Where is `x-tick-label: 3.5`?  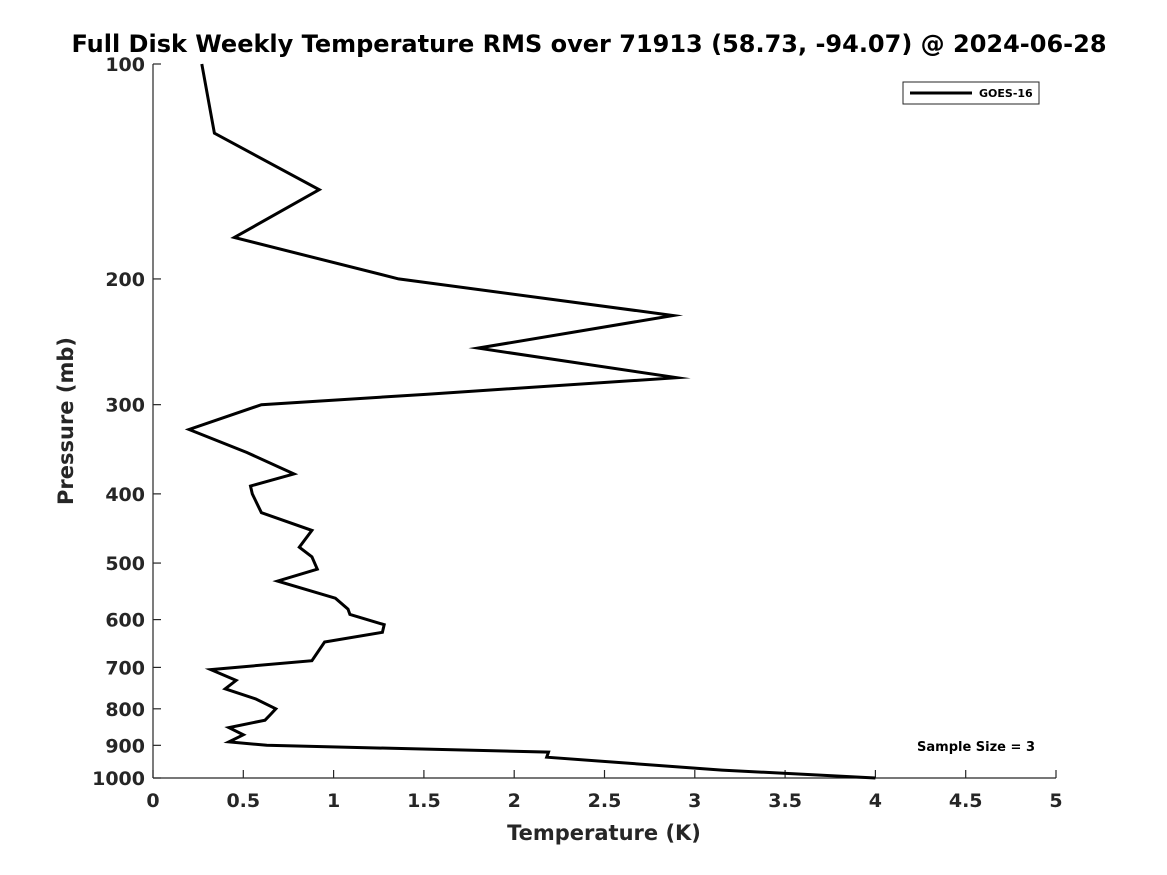 x-tick-label: 3.5 is located at coordinates (785, 801).